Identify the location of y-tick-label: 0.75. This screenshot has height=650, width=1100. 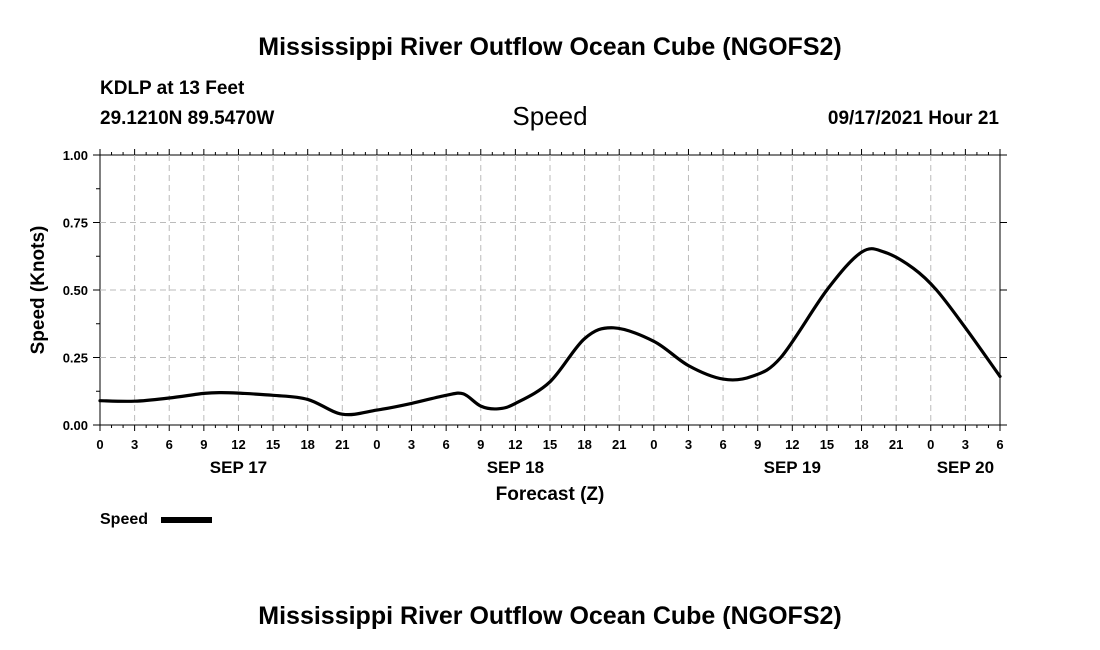
(75, 223).